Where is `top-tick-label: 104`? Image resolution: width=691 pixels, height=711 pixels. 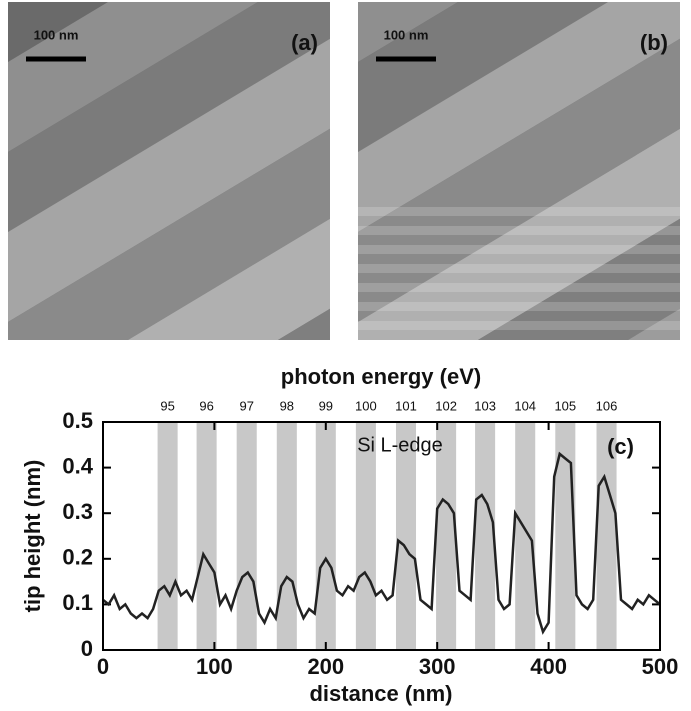
top-tick-label: 104 is located at coordinates (525, 405).